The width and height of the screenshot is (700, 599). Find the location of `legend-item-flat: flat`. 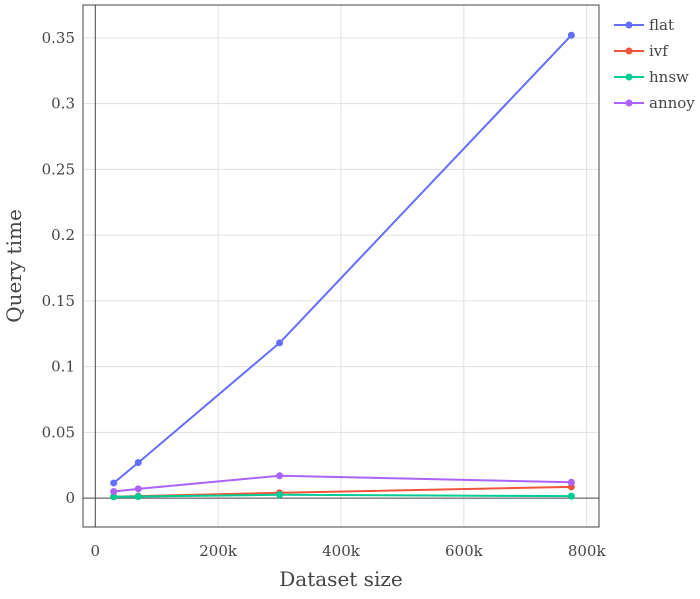

legend-item-flat: flat is located at coordinates (644, 25).